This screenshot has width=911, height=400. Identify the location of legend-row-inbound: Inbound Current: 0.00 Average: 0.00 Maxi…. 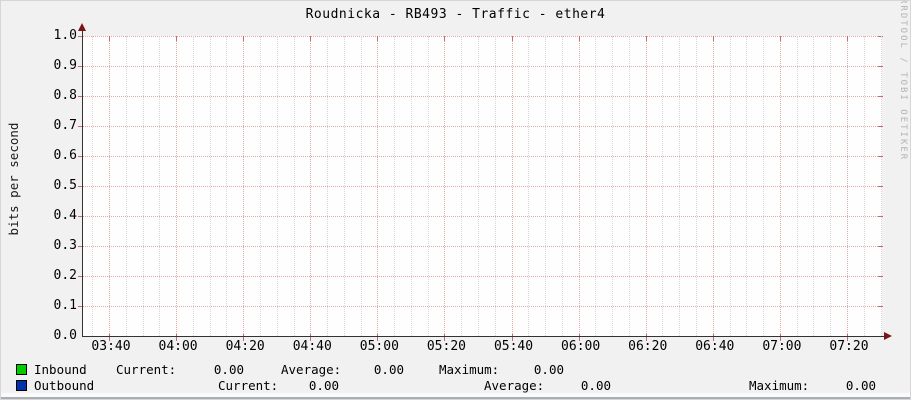
(455, 369).